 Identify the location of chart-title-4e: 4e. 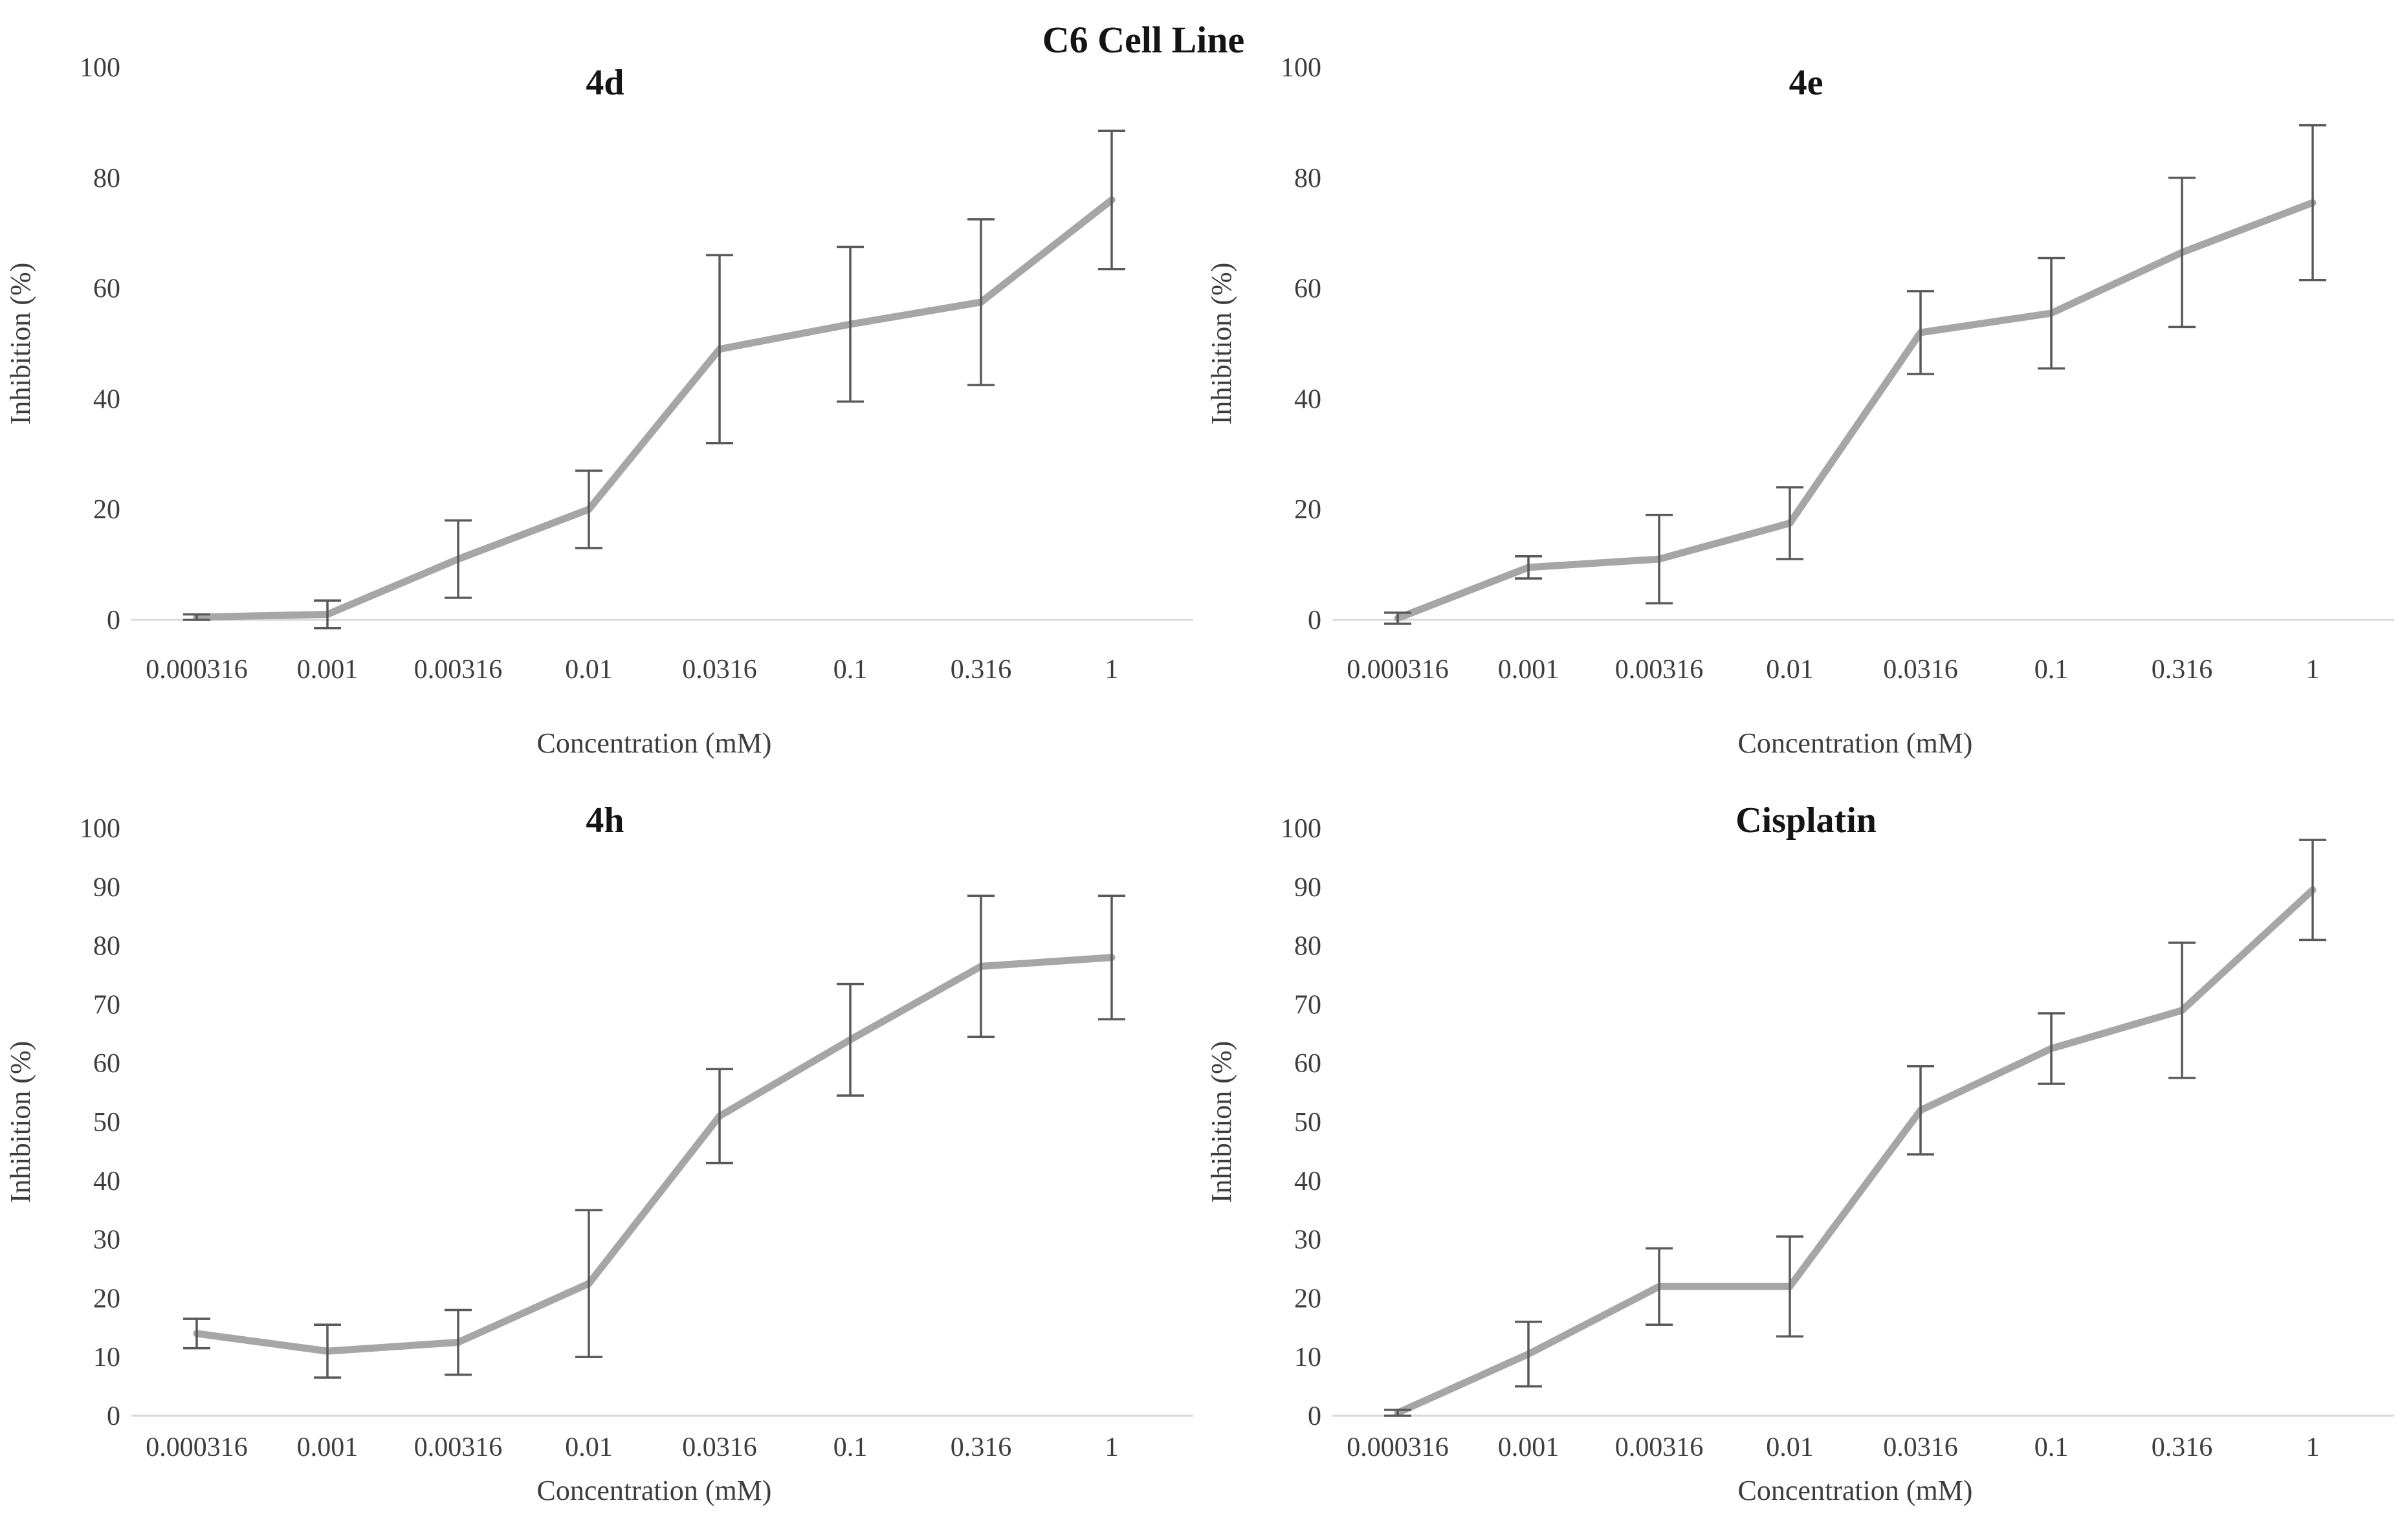
(1807, 83).